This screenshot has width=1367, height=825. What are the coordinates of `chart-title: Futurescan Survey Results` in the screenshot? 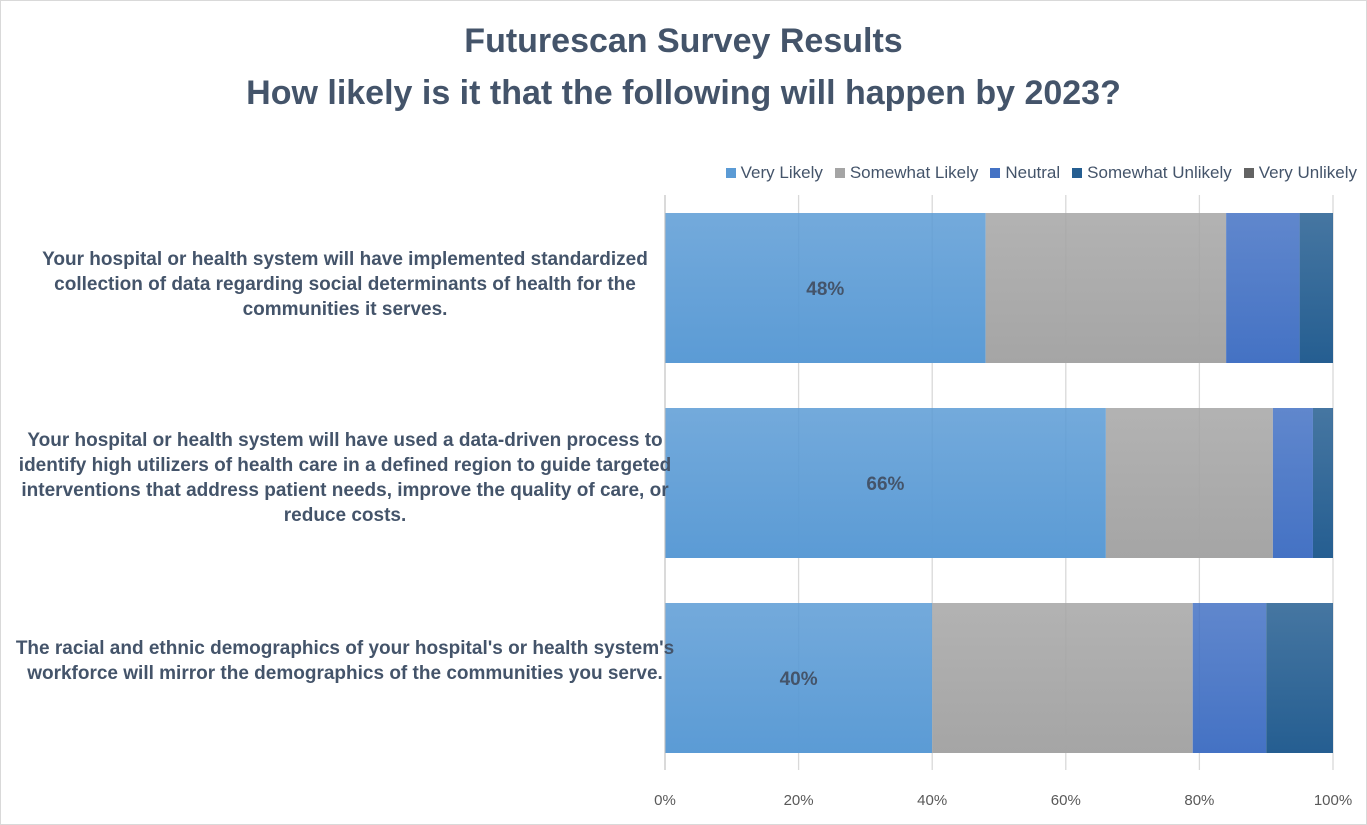 It's located at (683, 41).